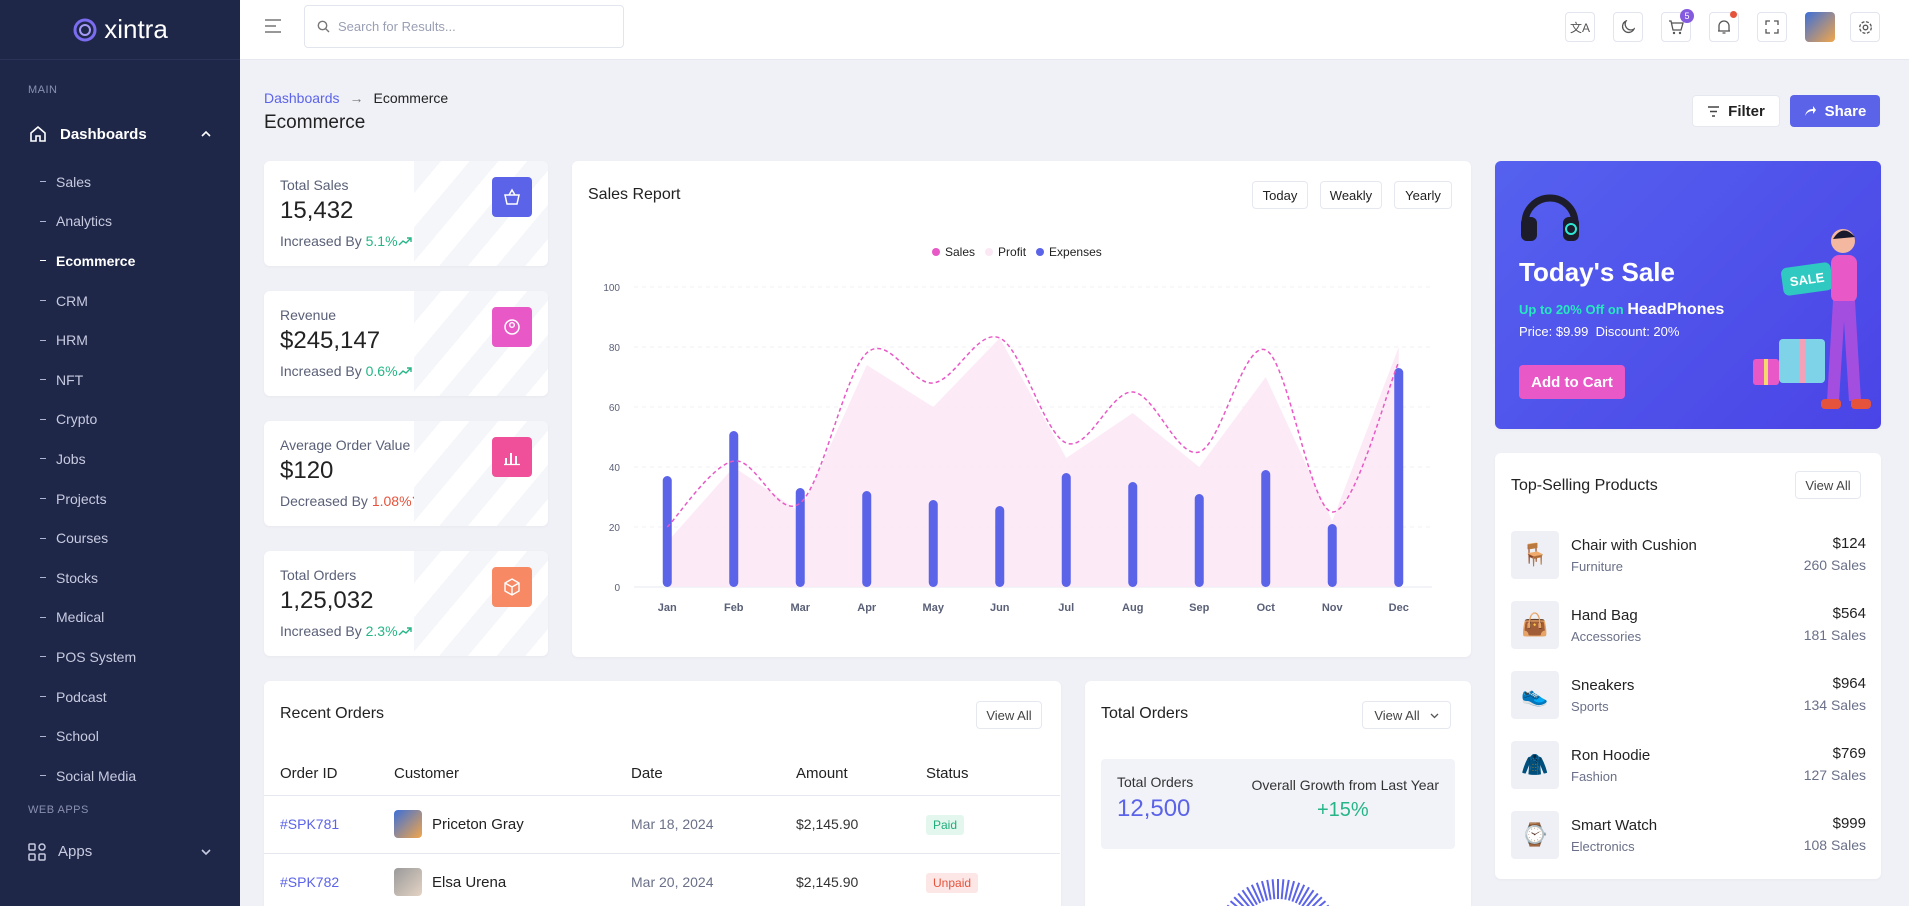 The height and width of the screenshot is (906, 1909). I want to click on sidebar-item-projects: Projects, so click(120, 499).